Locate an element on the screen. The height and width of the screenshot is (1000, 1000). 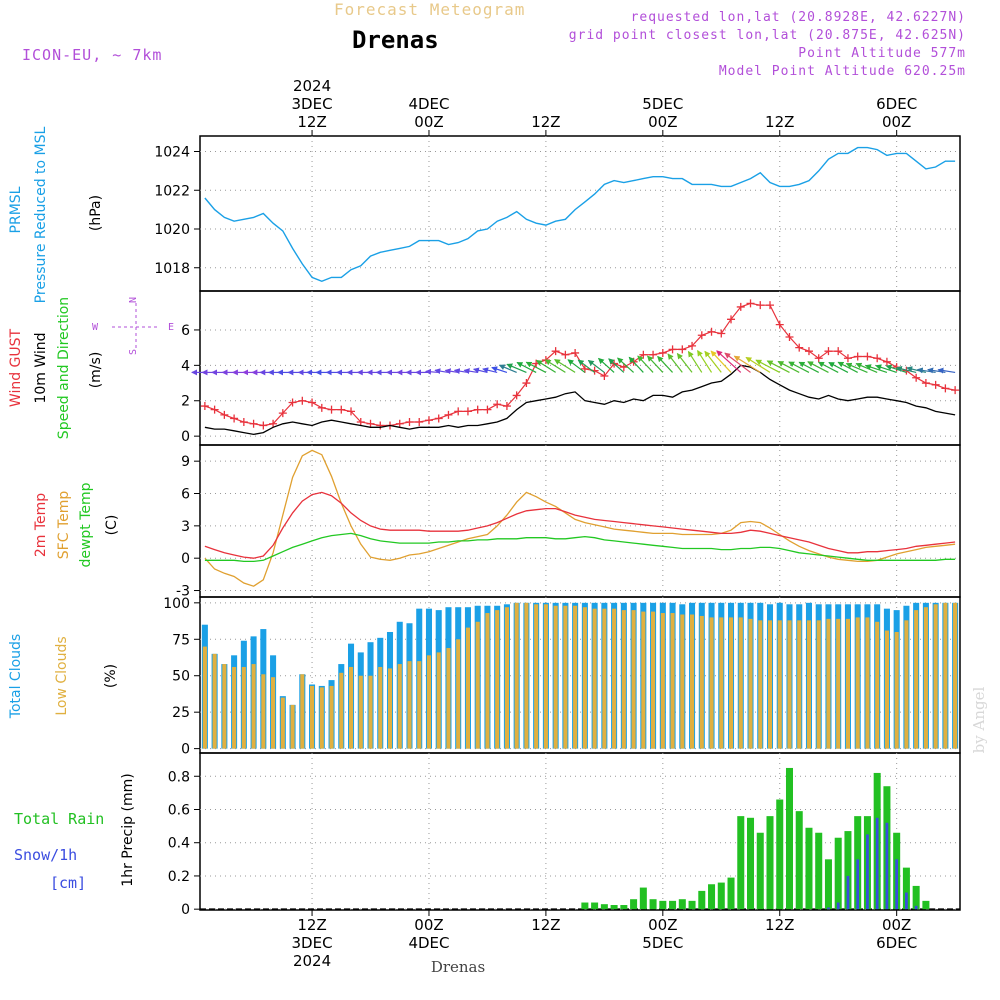
temp-2m-line is located at coordinates (580, 525).